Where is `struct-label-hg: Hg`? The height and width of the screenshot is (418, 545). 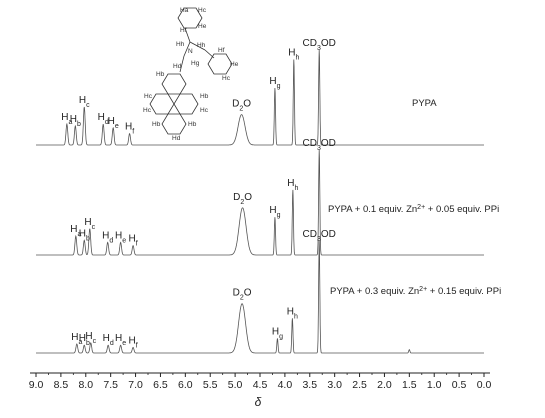 struct-label-hg: Hg is located at coordinates (195, 63).